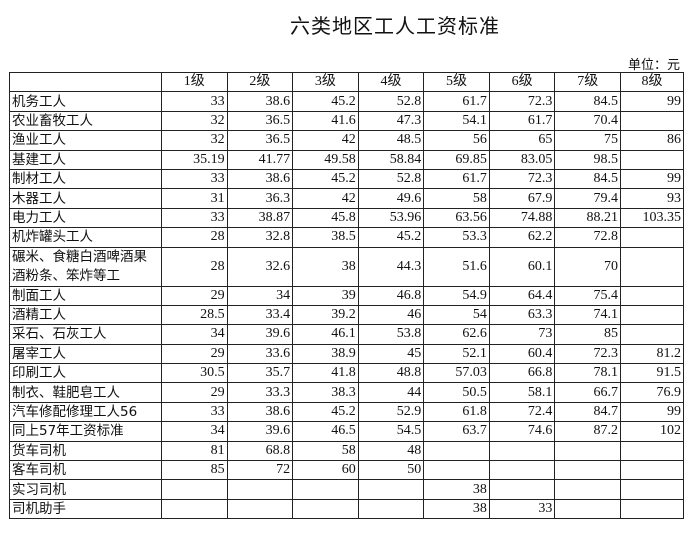  What do you see at coordinates (522, 266) in the screenshot?
I see `wage-cell: 60.1` at bounding box center [522, 266].